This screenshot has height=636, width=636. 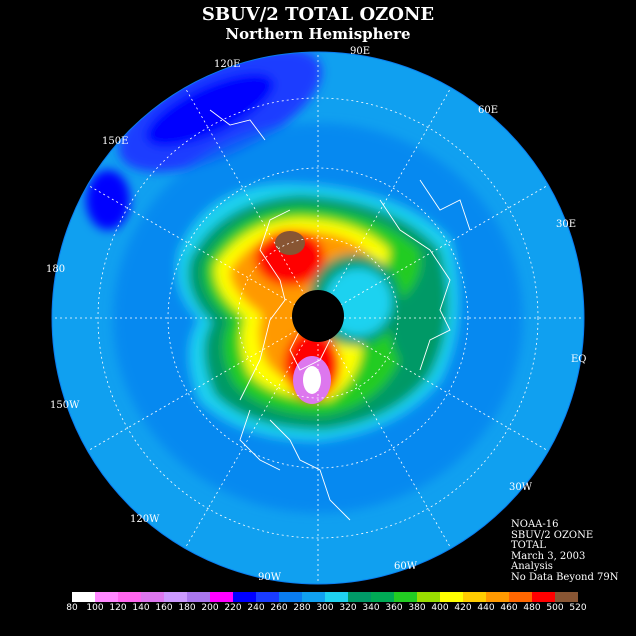 What do you see at coordinates (532, 566) in the screenshot?
I see `analysis-type: Analysis` at bounding box center [532, 566].